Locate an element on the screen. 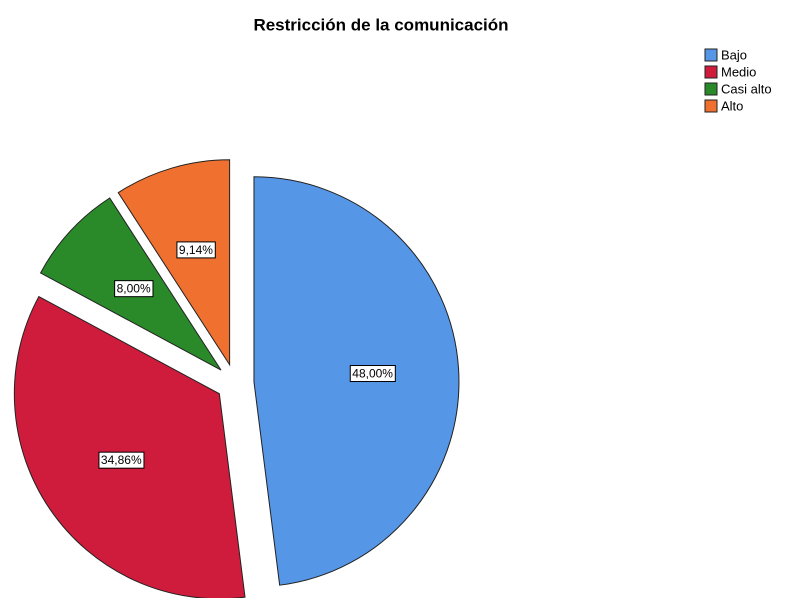 This screenshot has width=804, height=598. label-text: 9,14% is located at coordinates (196, 250).